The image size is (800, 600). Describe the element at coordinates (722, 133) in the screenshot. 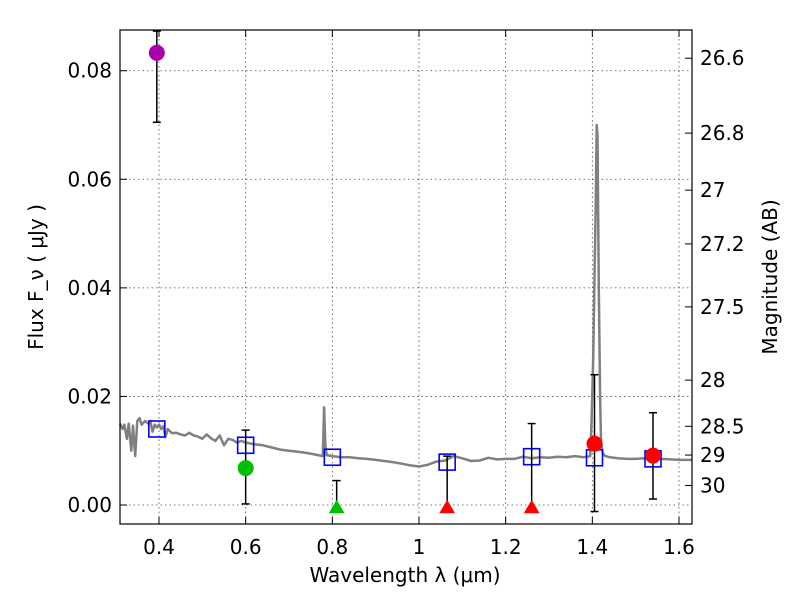

I see `y2-tick-label: 26.8` at that location.